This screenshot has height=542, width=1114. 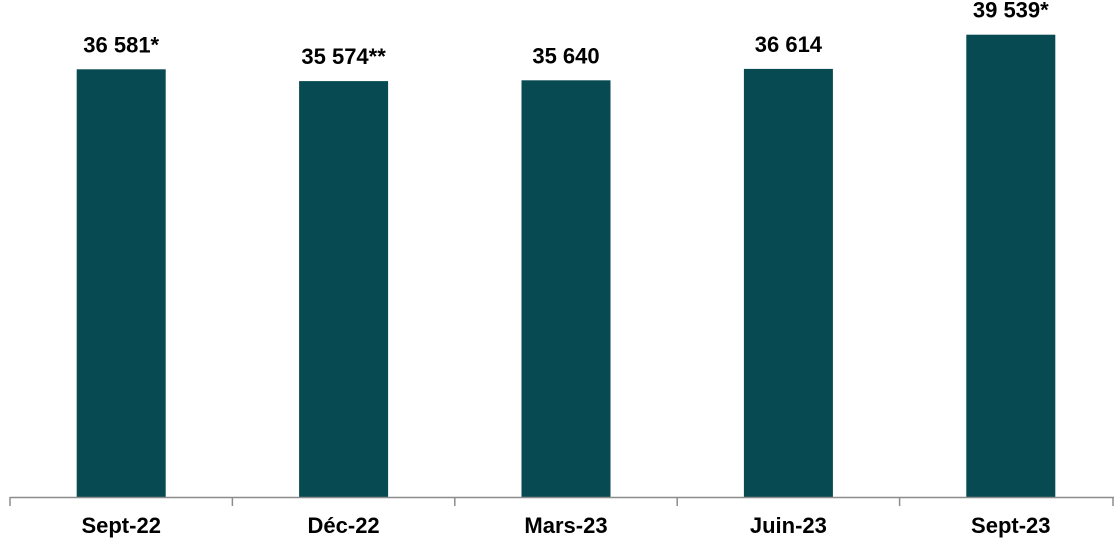 What do you see at coordinates (120, 525) in the screenshot?
I see `x-tick-label-1: Sept-22` at bounding box center [120, 525].